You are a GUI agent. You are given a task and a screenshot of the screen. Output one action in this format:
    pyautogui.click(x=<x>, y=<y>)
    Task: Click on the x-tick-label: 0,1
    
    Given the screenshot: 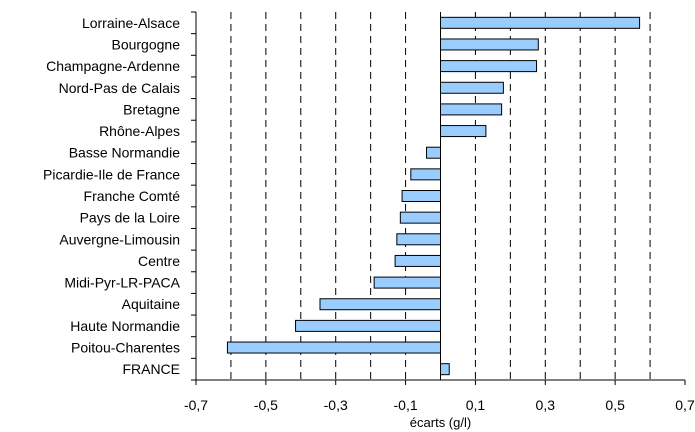 What is the action you would take?
    pyautogui.click(x=476, y=405)
    